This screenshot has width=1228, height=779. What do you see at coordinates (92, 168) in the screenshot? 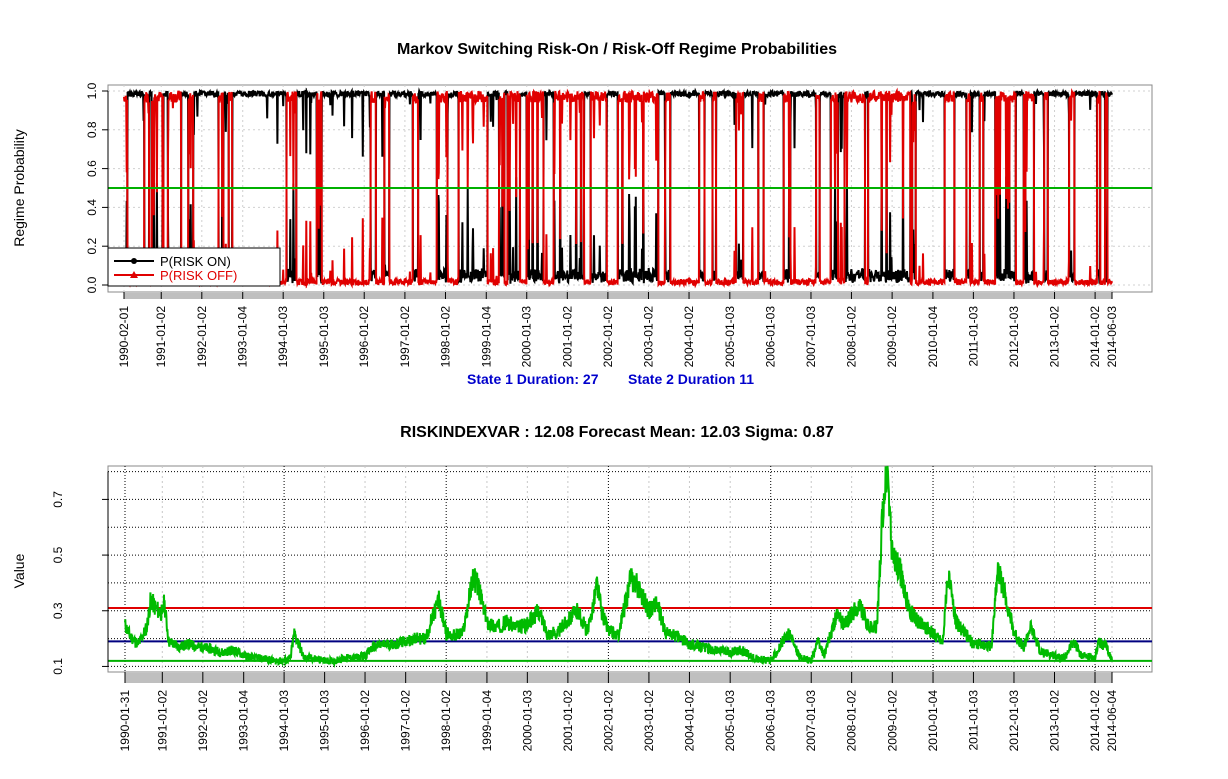
I see `top-ytick-label: 0.6` at bounding box center [92, 168].